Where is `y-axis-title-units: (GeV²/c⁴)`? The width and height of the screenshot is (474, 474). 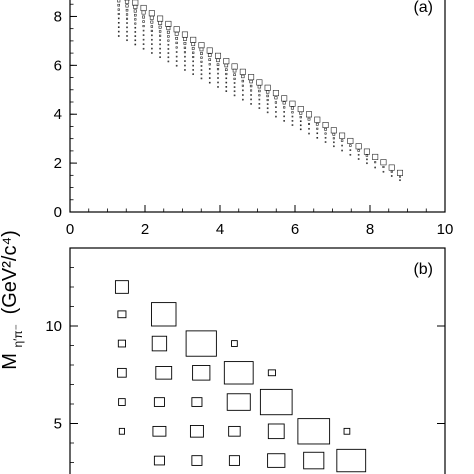 y-axis-title-units: (GeV²/c⁴) is located at coordinates (10, 272).